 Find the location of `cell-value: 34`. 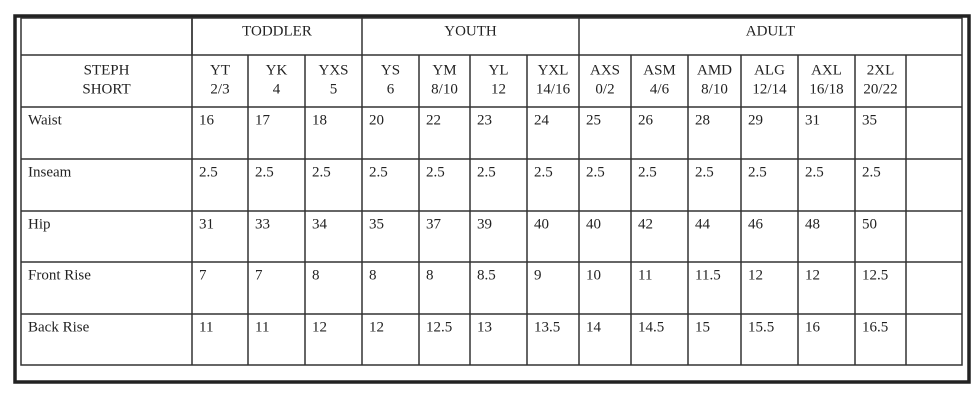

cell-value: 34 is located at coordinates (320, 224).